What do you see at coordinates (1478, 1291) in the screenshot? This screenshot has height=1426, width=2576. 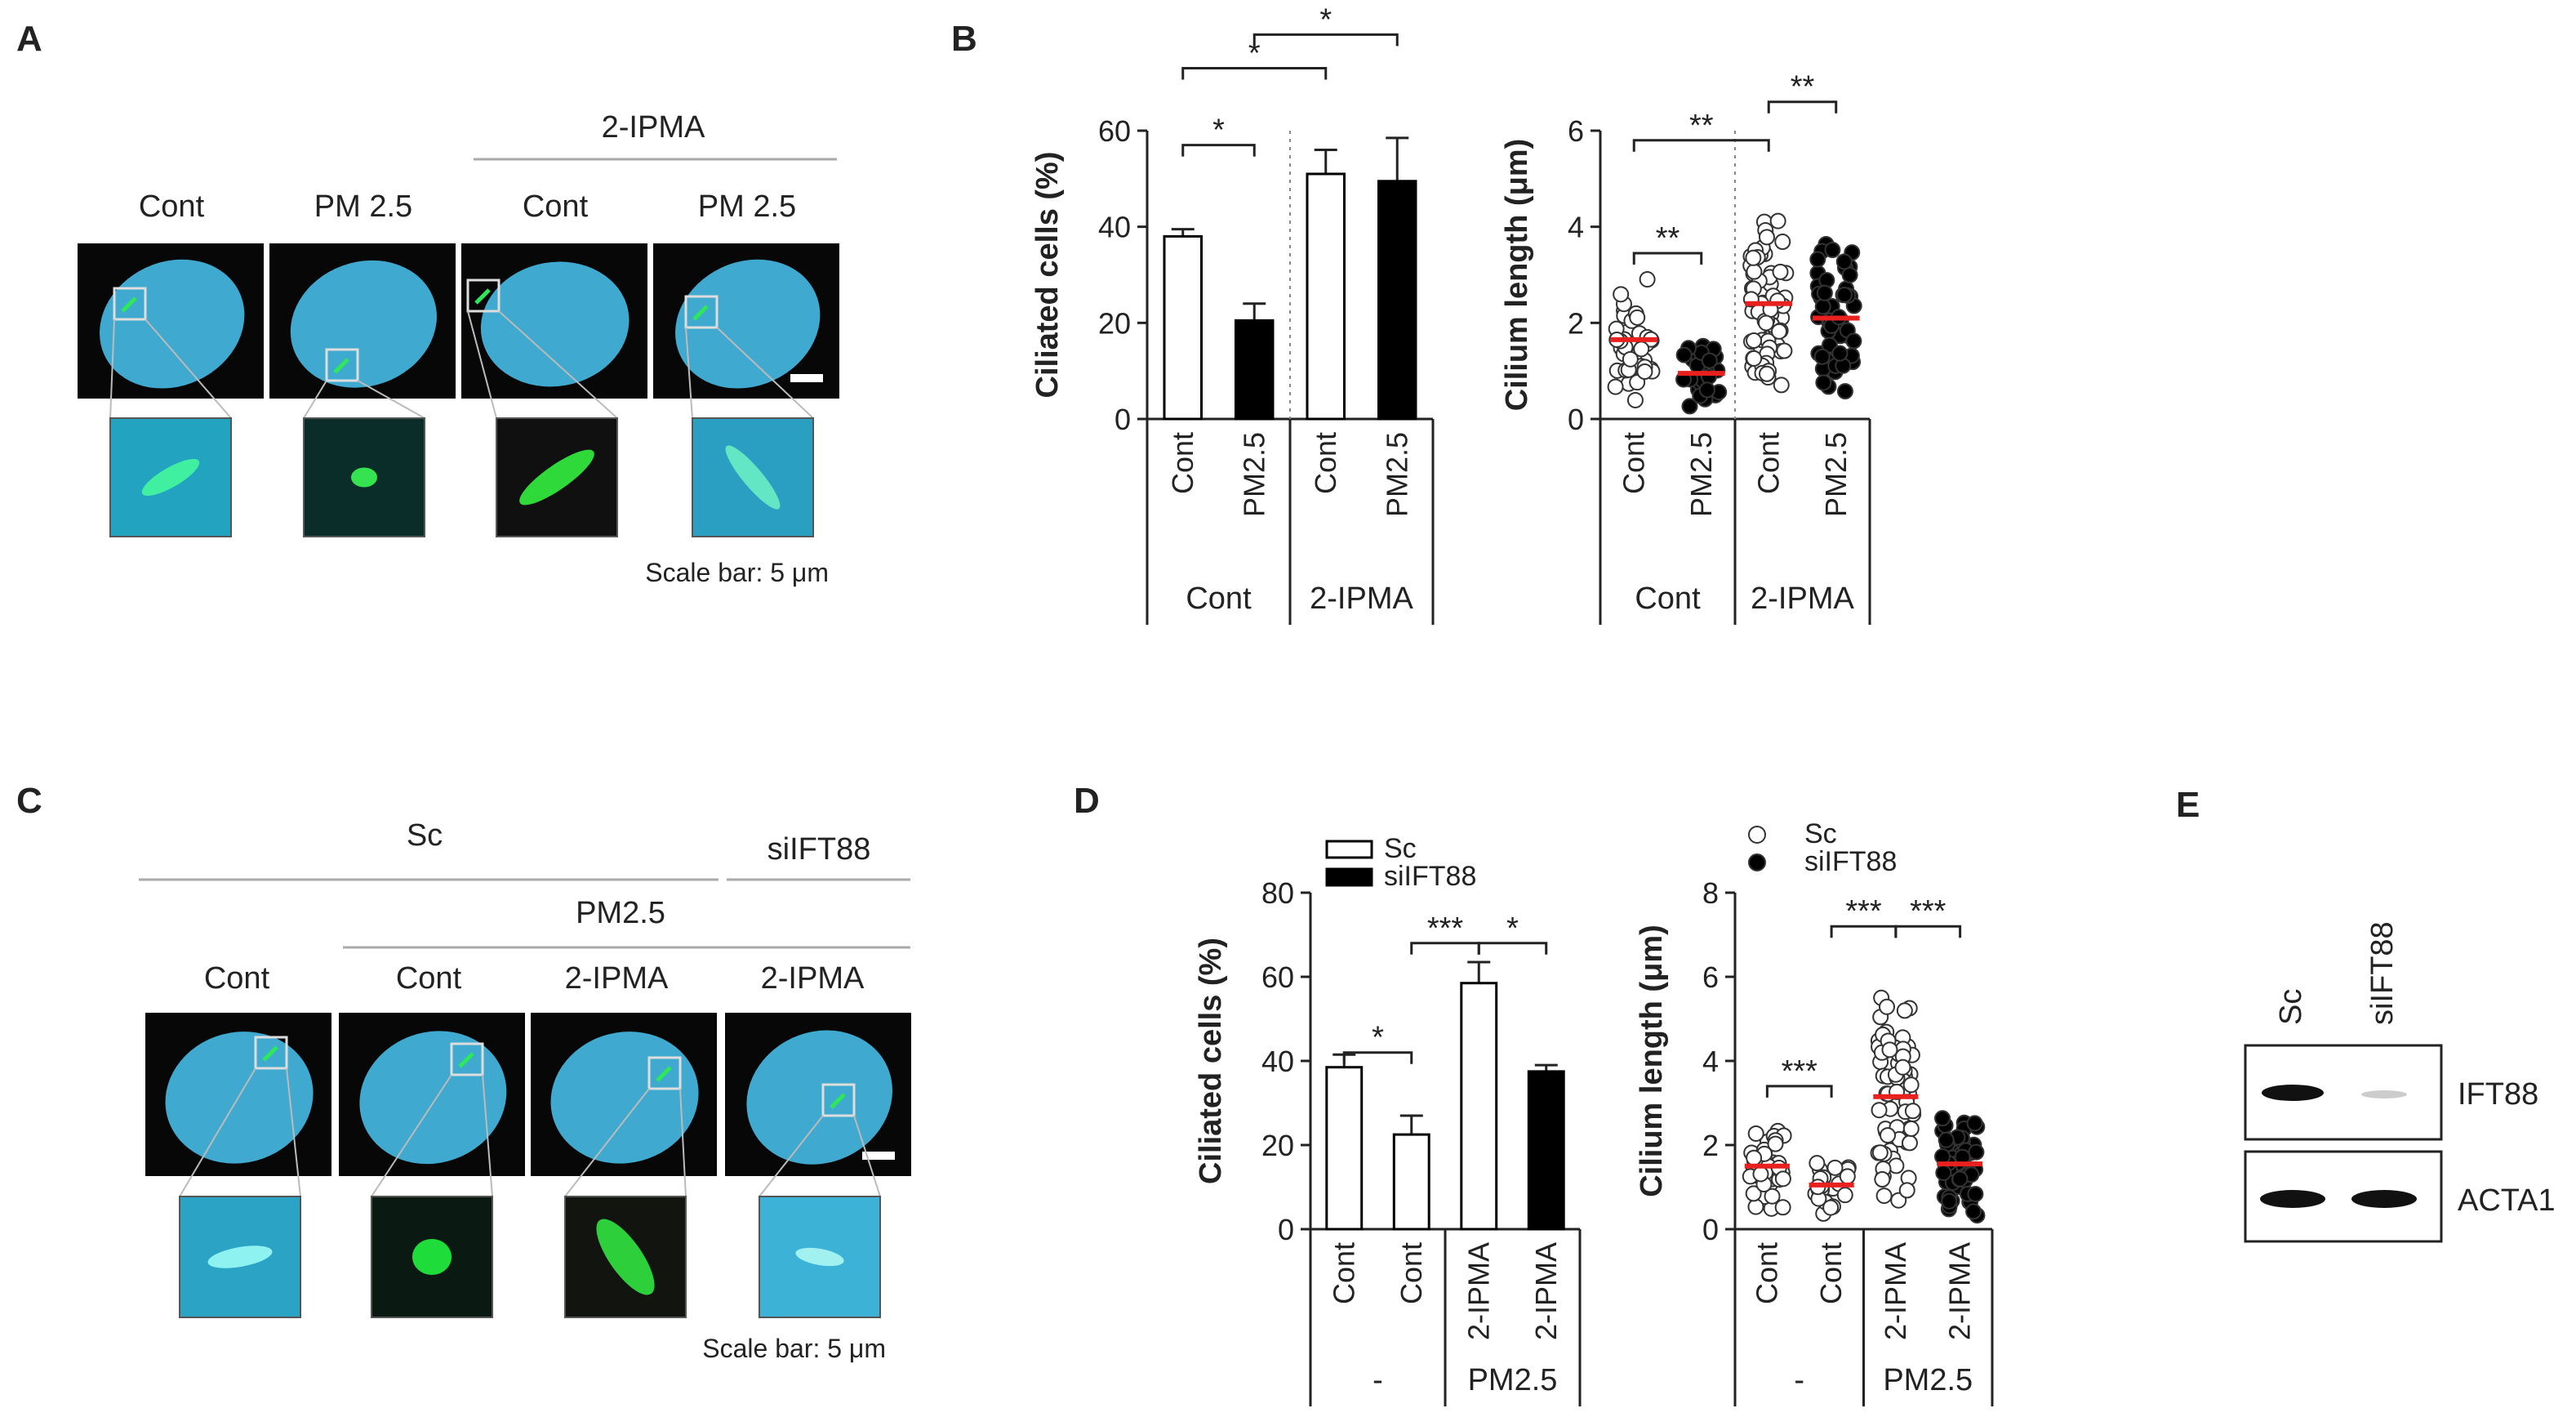 I see `x-tick-label: 2-IPMA` at bounding box center [1478, 1291].